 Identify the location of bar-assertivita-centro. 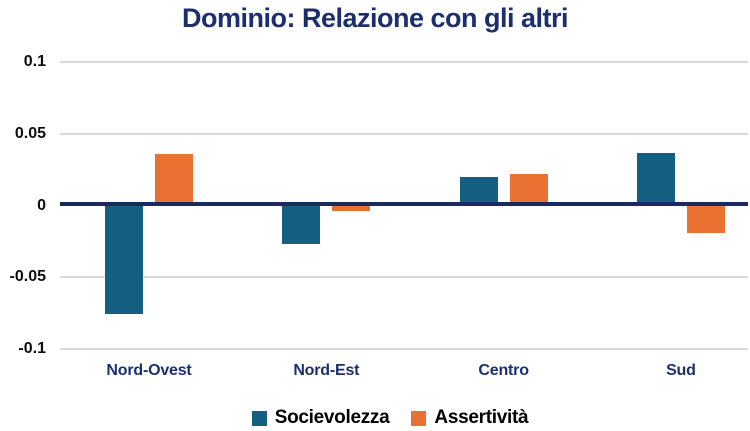
(528, 189).